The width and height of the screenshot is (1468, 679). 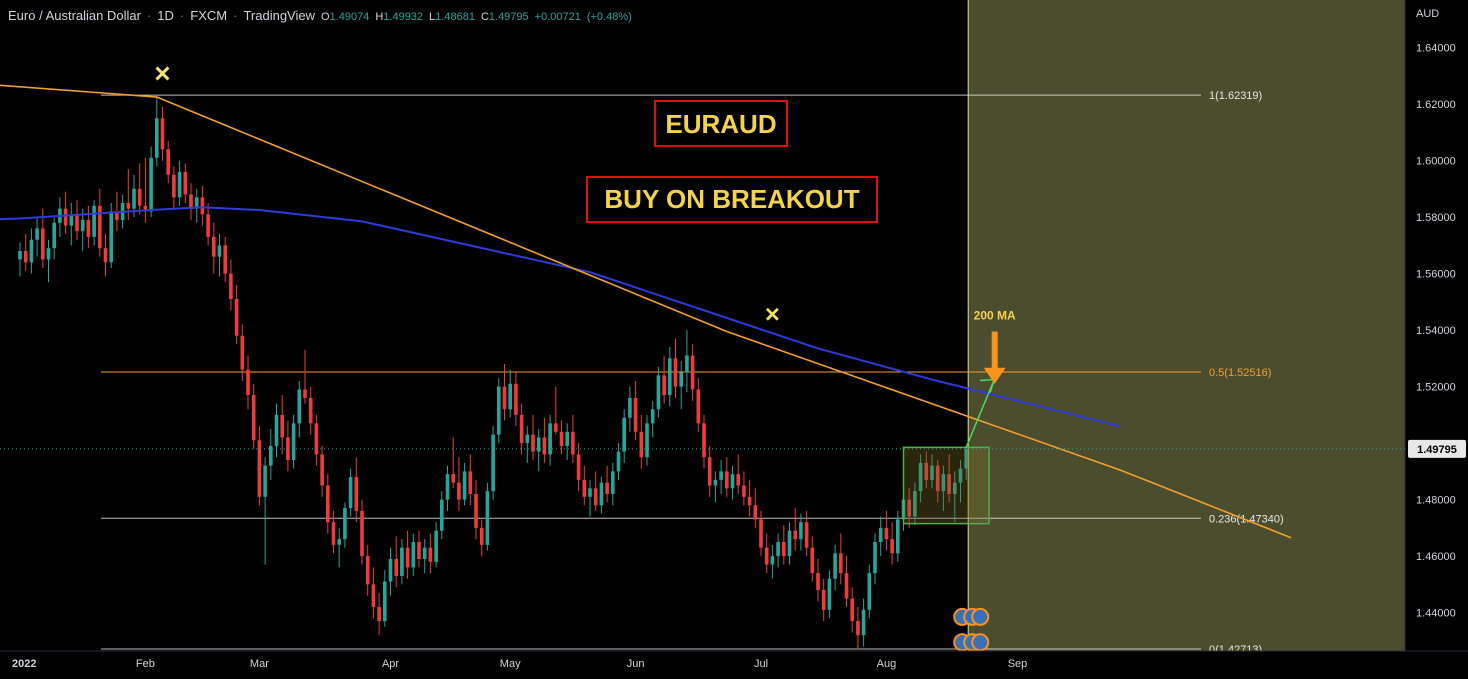 What do you see at coordinates (74, 15) in the screenshot?
I see `symbol-name: Euro / Australian Dollar` at bounding box center [74, 15].